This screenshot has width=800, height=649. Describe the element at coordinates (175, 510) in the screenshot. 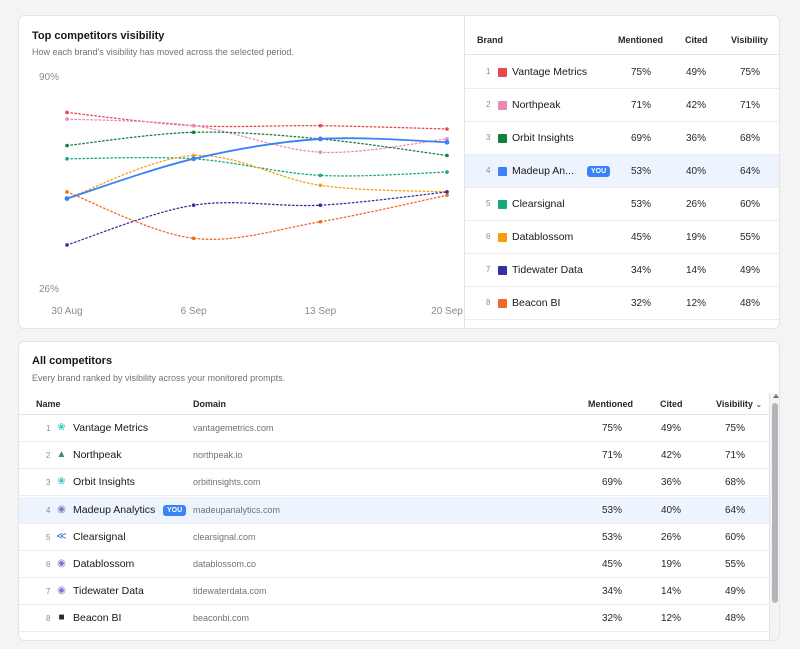

I see `you-badge: YOU` at that location.